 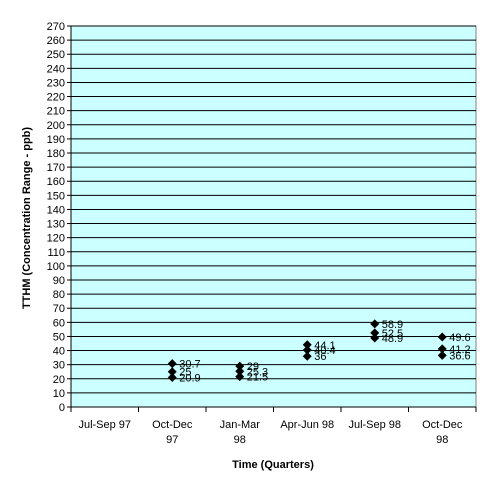 What do you see at coordinates (104, 425) in the screenshot?
I see `x-tick-label: Jul-Sep 97` at bounding box center [104, 425].